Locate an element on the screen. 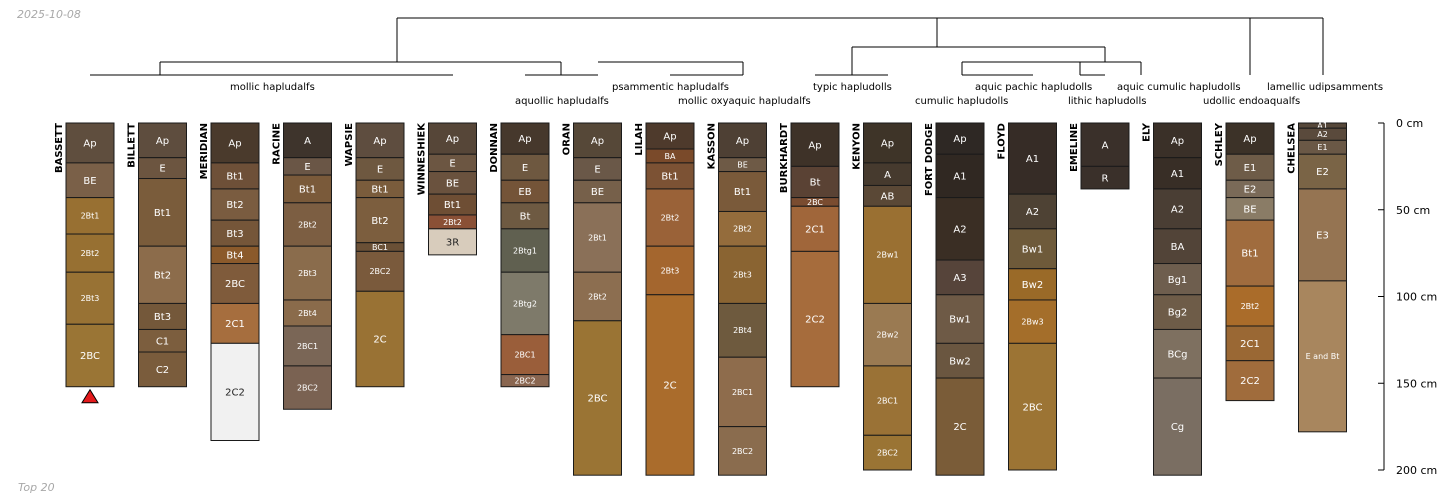 This screenshot has width=1450, height=500. profile-kenyon: KENYON Ap A AB 2Bw1 2Bw2 2BC1 2BC2 is located at coordinates (882, 296).